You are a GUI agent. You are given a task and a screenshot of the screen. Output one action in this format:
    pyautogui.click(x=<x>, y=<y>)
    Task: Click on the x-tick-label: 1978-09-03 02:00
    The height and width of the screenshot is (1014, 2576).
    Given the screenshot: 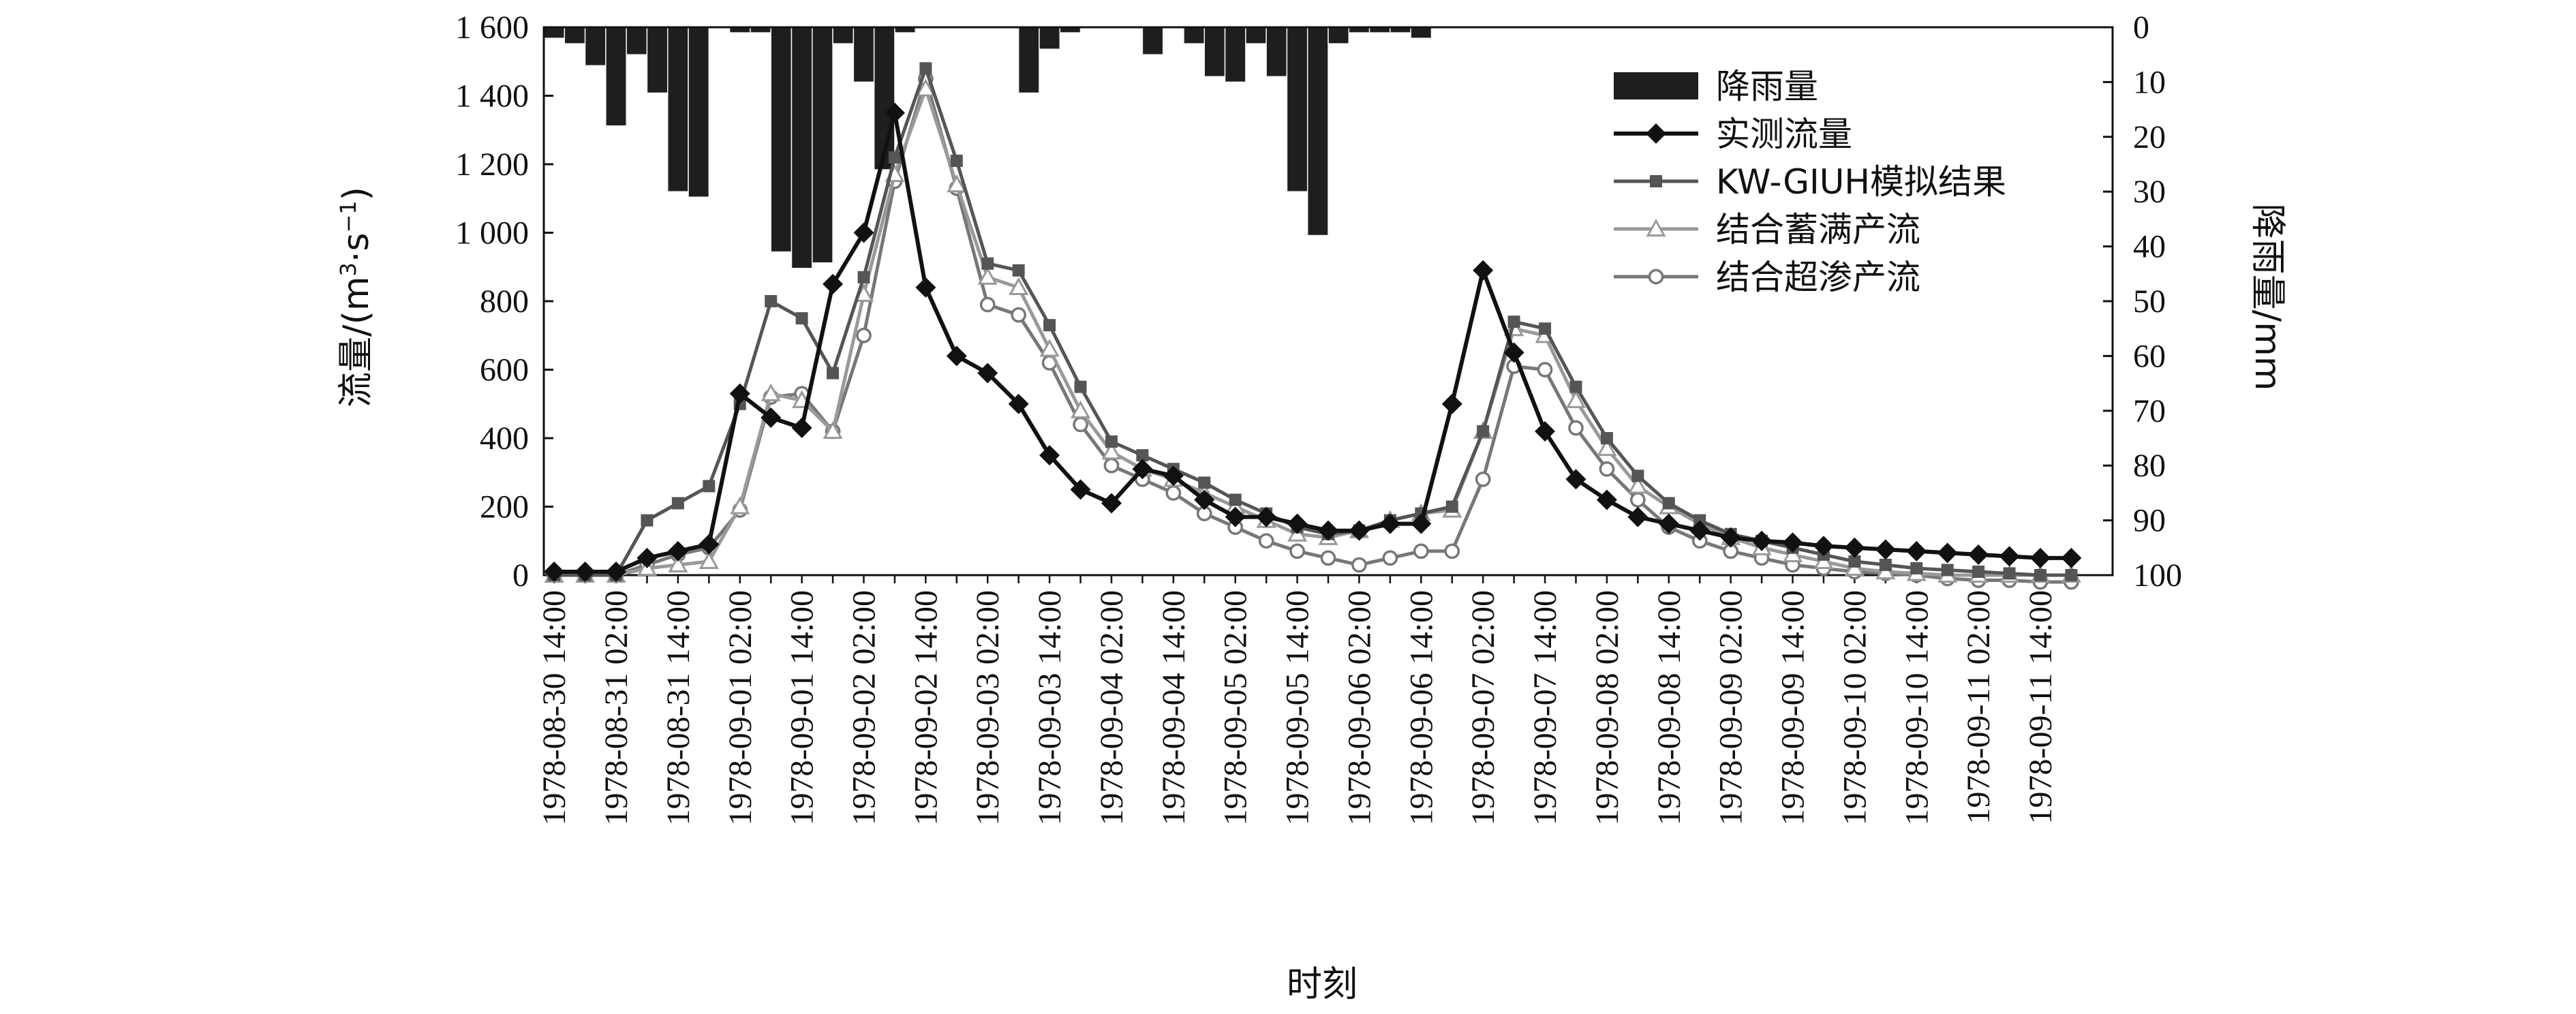 What is the action you would take?
    pyautogui.click(x=988, y=707)
    